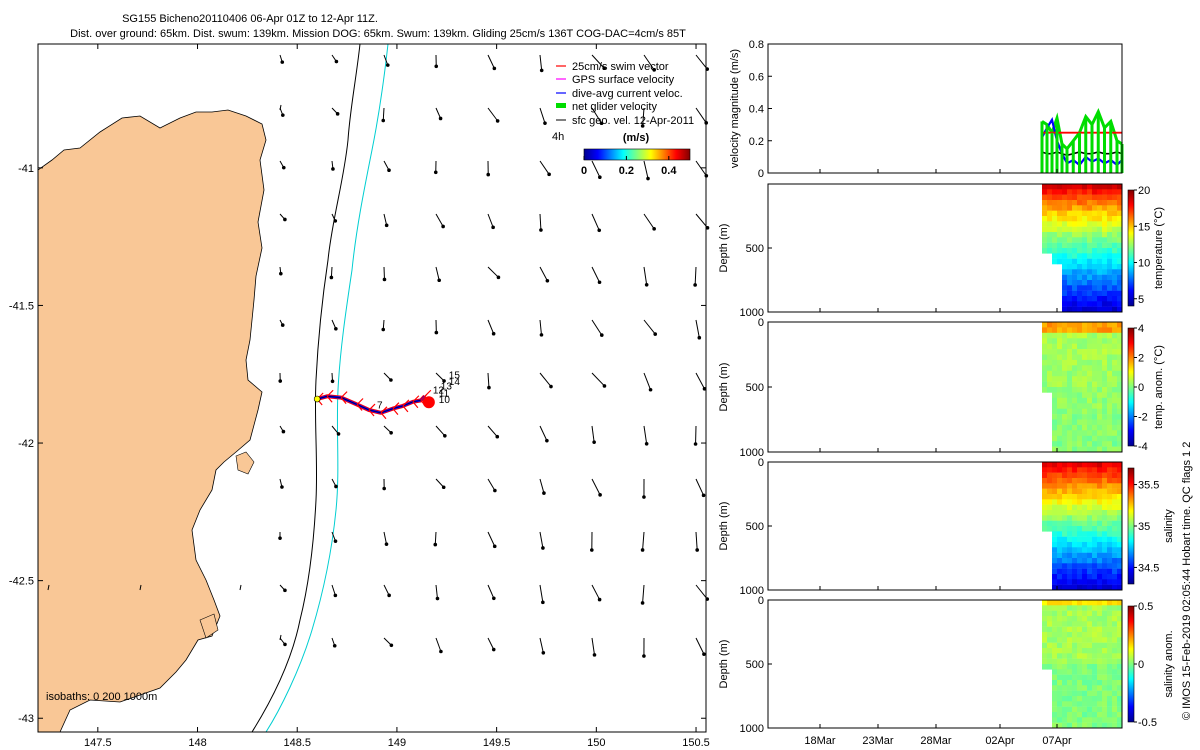  Describe the element at coordinates (1117, 156) in the screenshot. I see `velocity-net-bar` at that location.